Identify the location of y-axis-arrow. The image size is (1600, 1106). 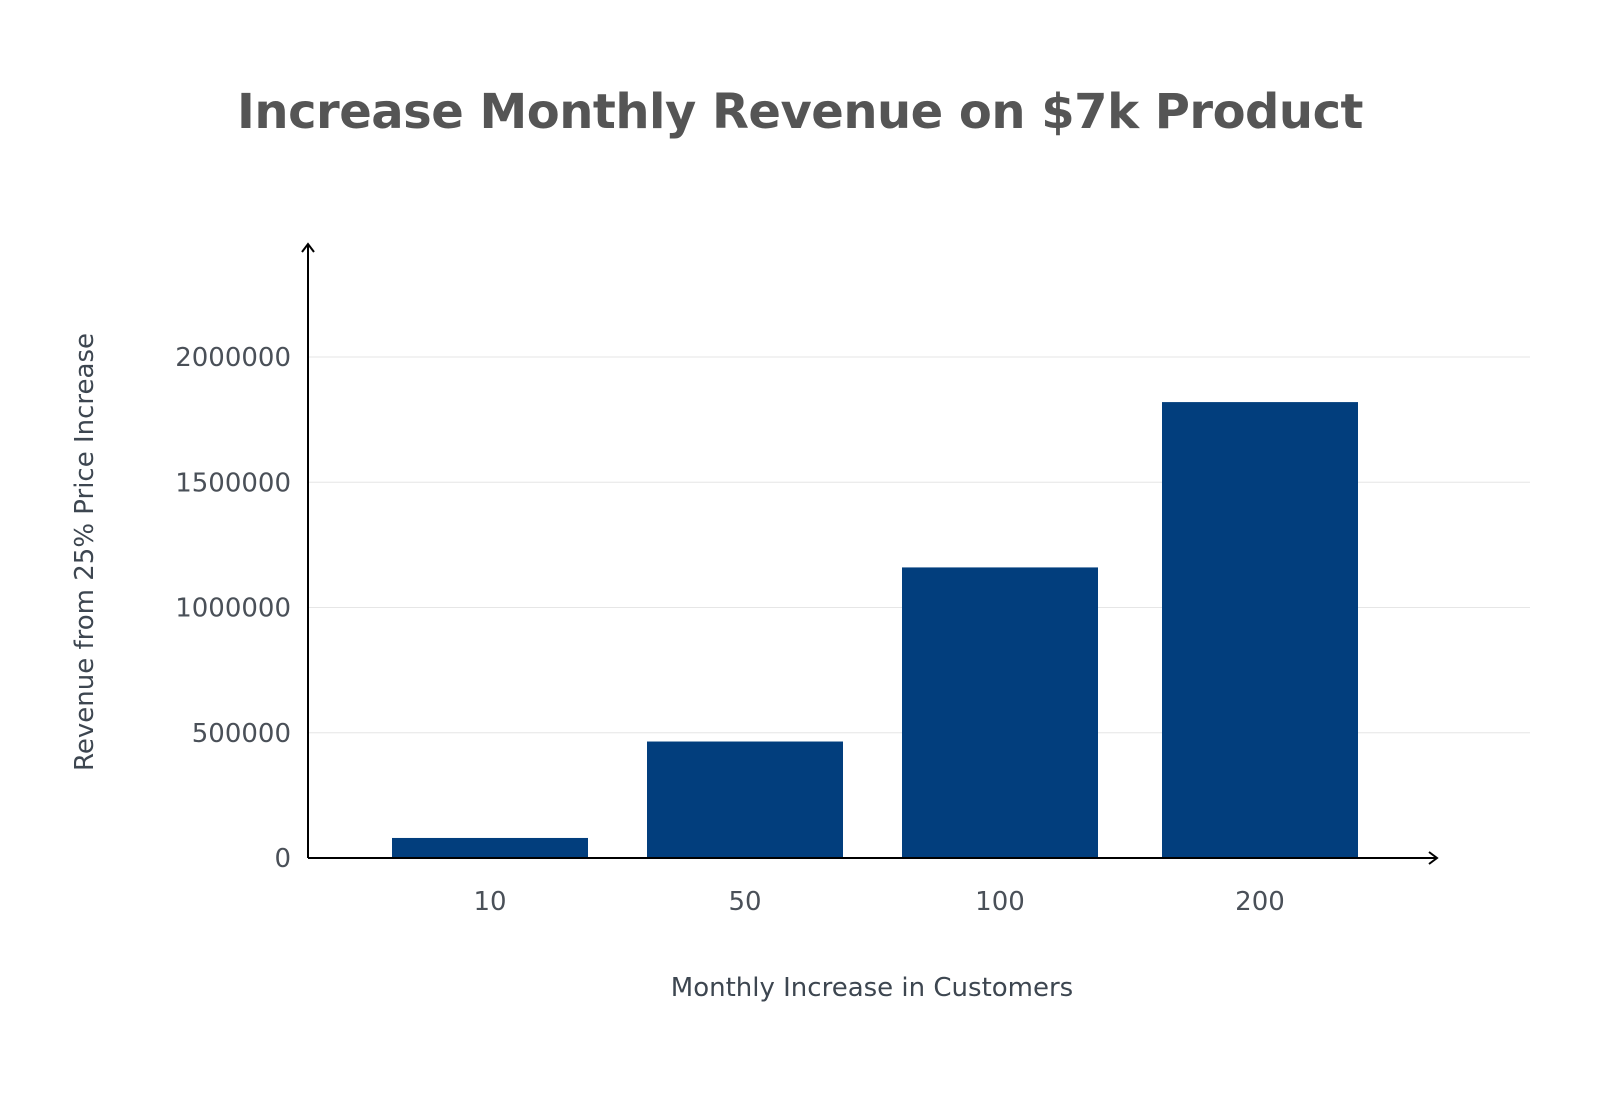
(308, 247).